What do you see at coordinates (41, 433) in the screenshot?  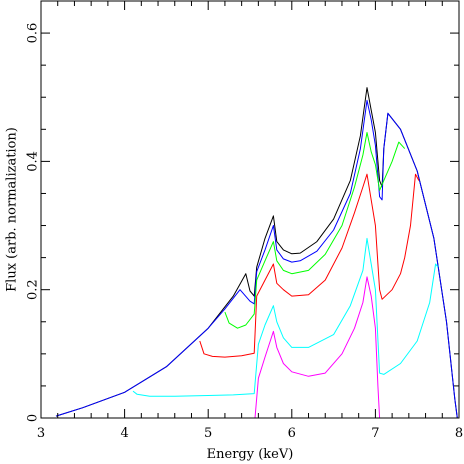 I see `x-tick-label: 3` at bounding box center [41, 433].